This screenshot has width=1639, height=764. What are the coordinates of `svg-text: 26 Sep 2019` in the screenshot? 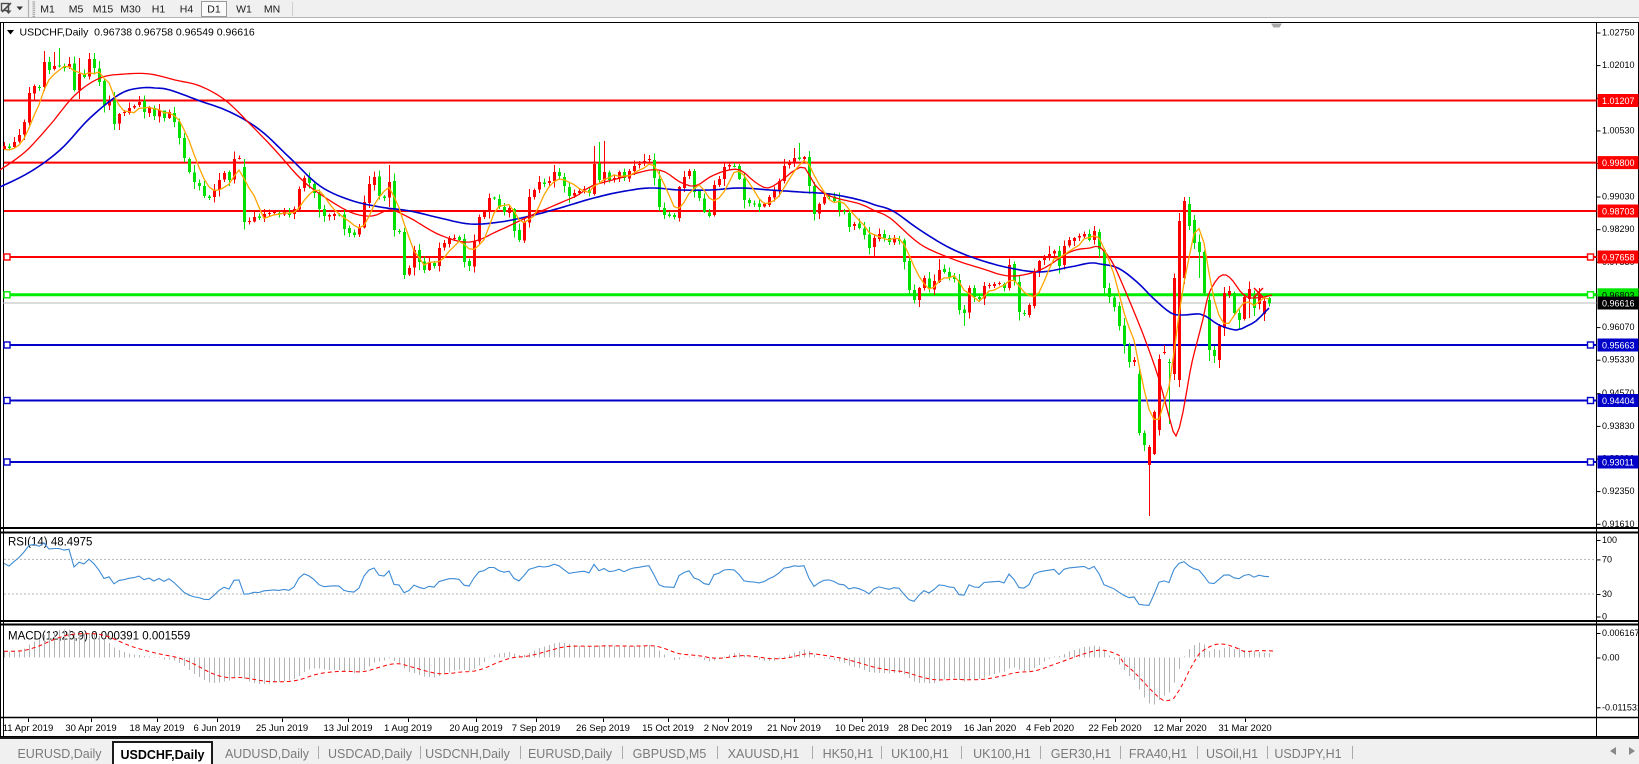 It's located at (603, 728).